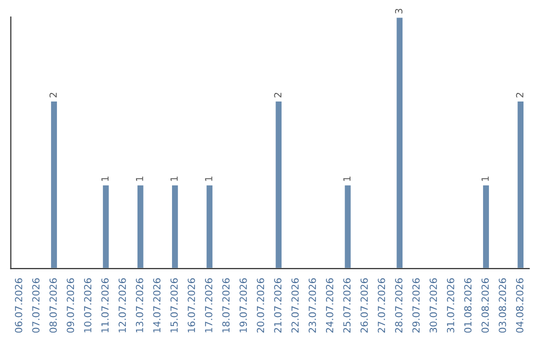  I want to click on x-tick-label: 08.07.2026, so click(53, 305).